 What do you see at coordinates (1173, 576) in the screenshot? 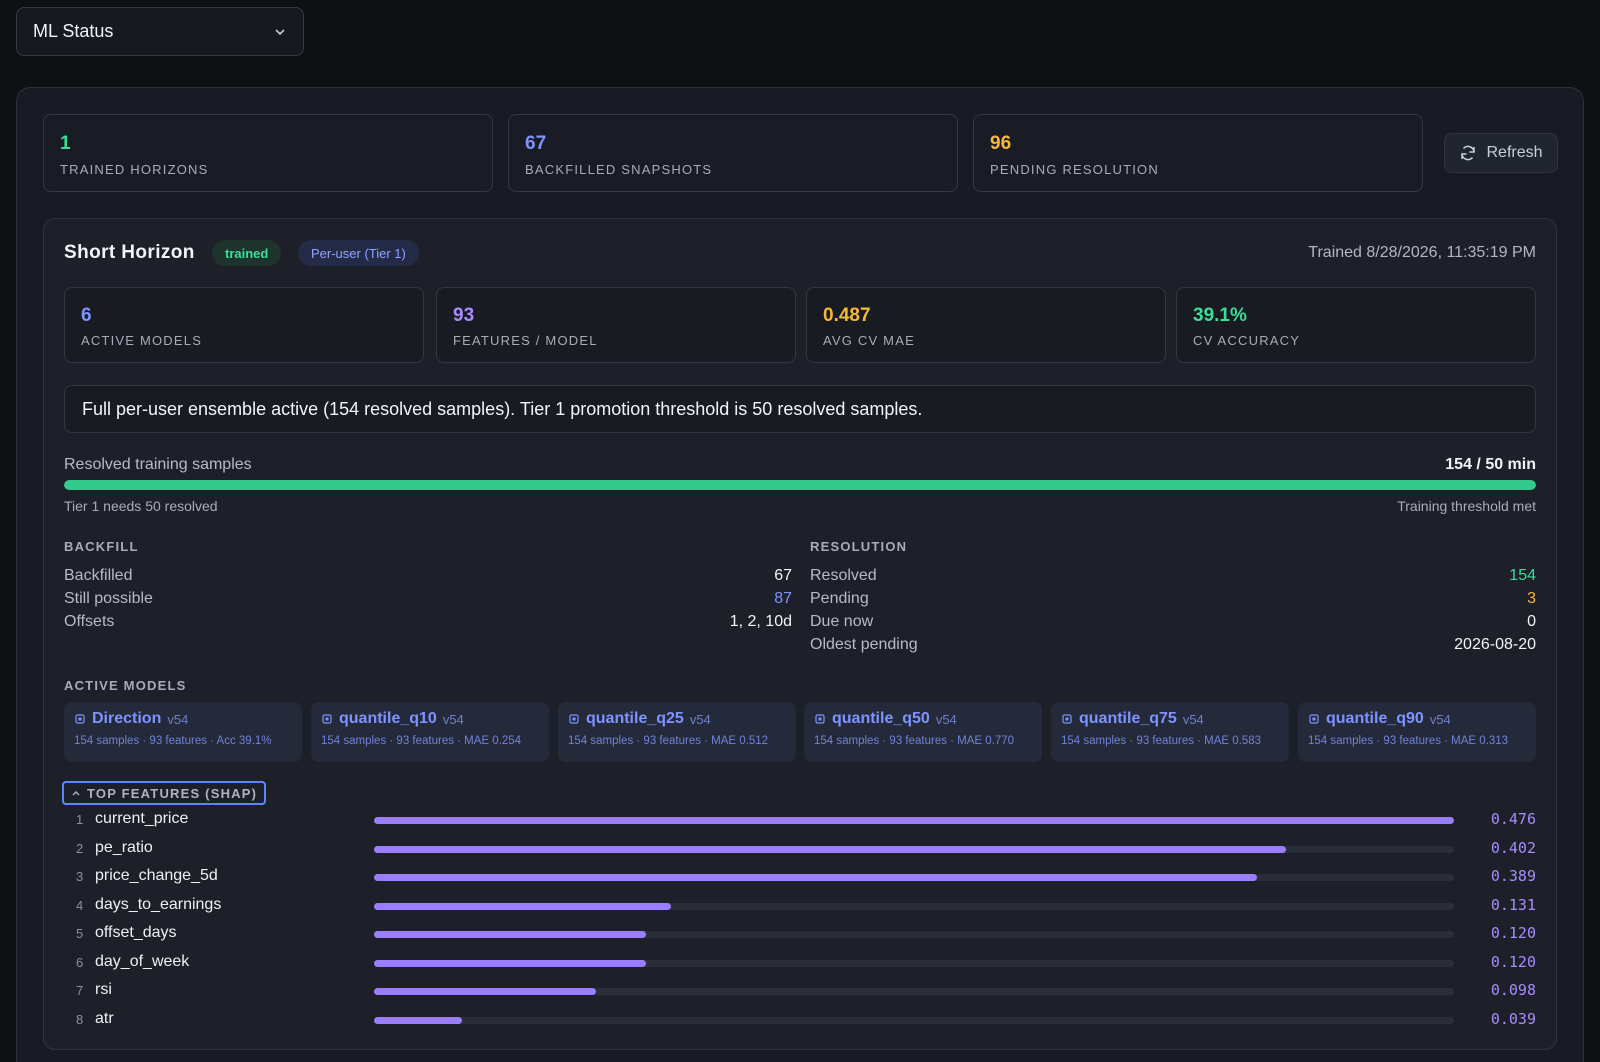
I see `resolution-row: Resolved 154` at bounding box center [1173, 576].